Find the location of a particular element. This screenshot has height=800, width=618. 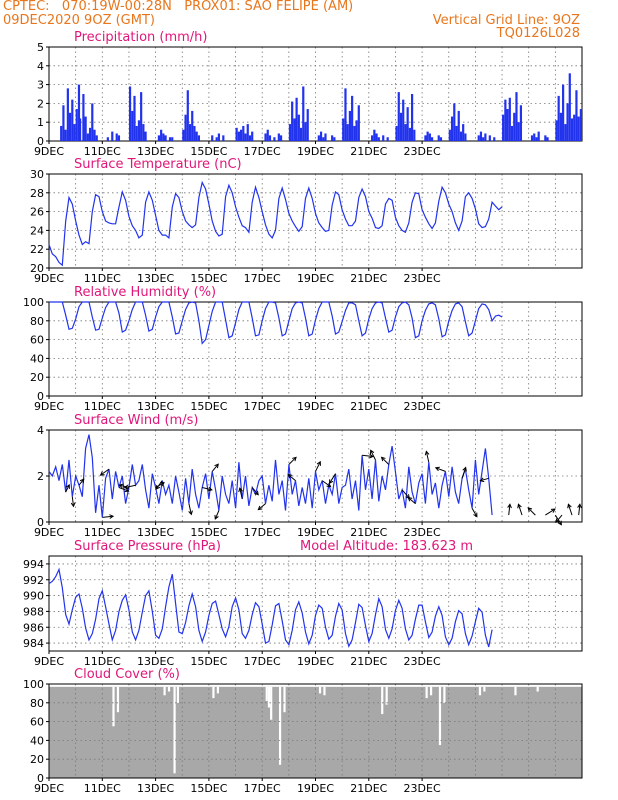

precip-ytick-label: 3 is located at coordinates (40, 85).